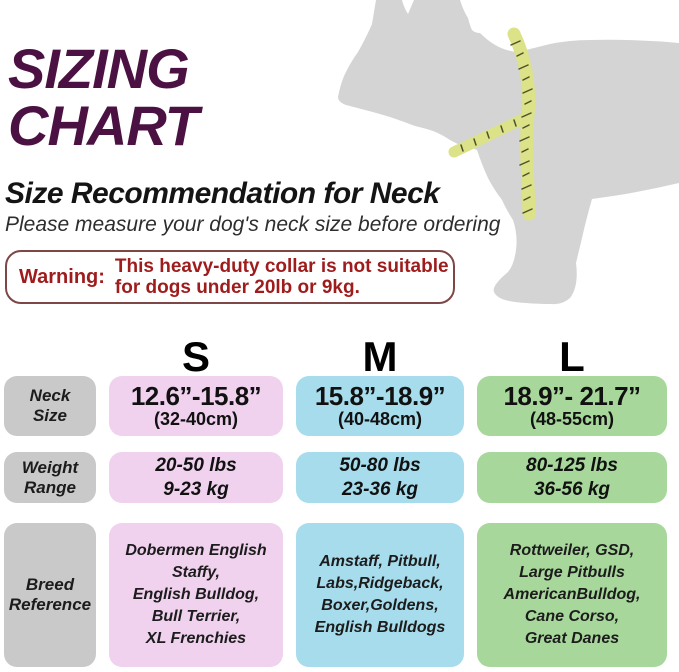 The height and width of the screenshot is (672, 679). Describe the element at coordinates (196, 396) in the screenshot. I see `neck-size-inches: 12.6”-15.8”` at that location.